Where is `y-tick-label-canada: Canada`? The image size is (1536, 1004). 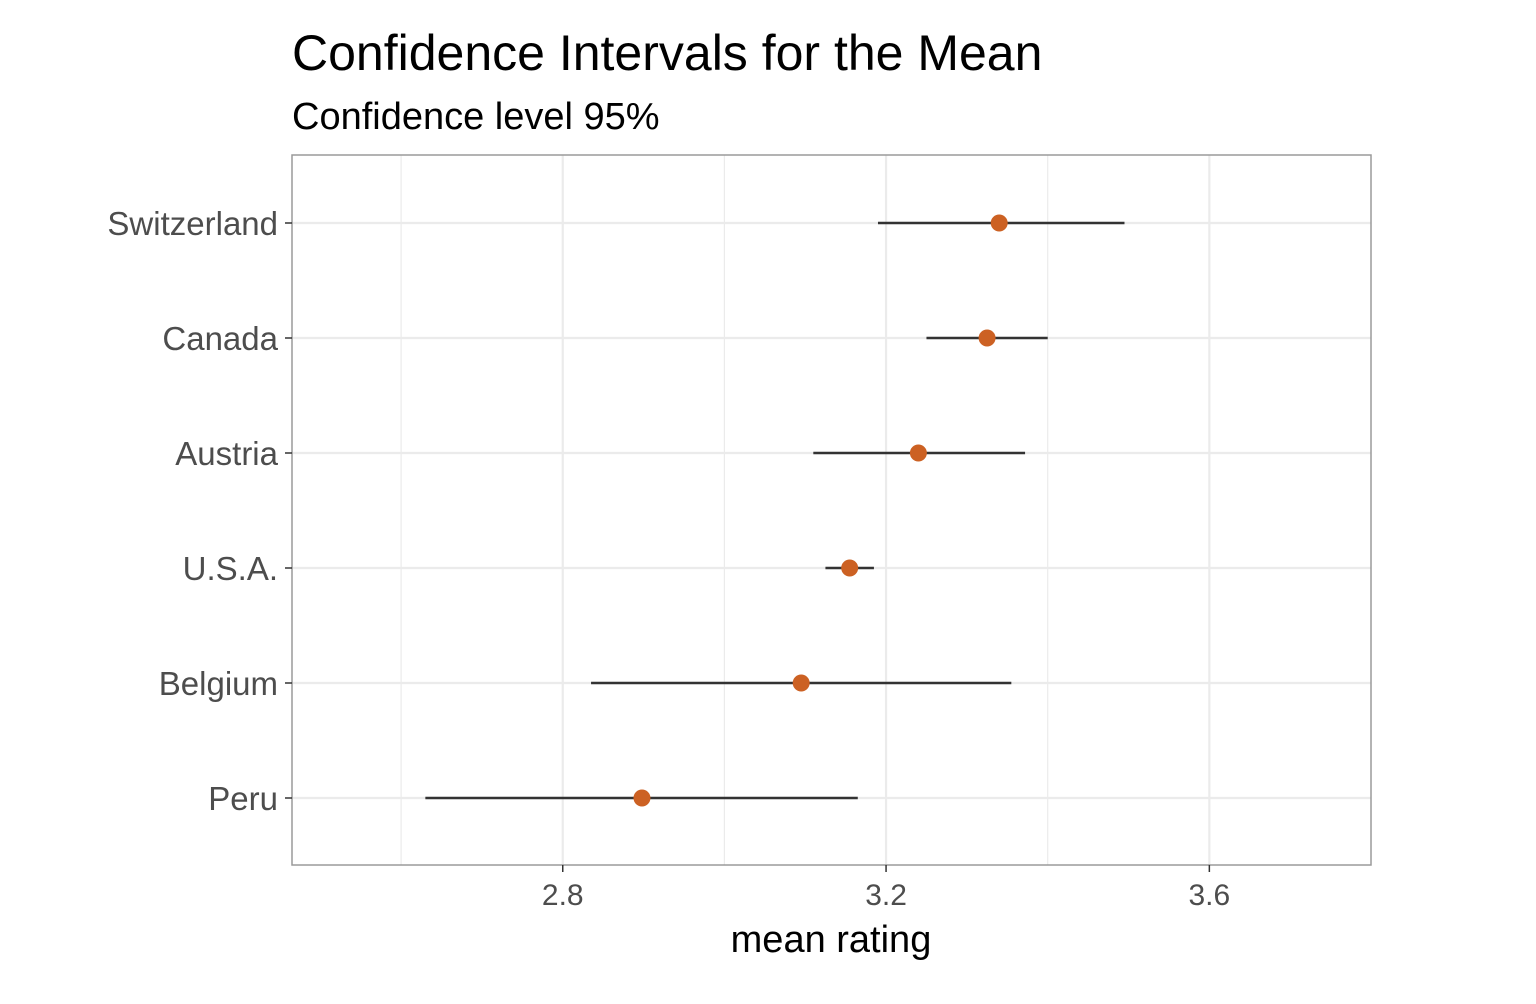
y-tick-label-canada: Canada is located at coordinates (220, 338).